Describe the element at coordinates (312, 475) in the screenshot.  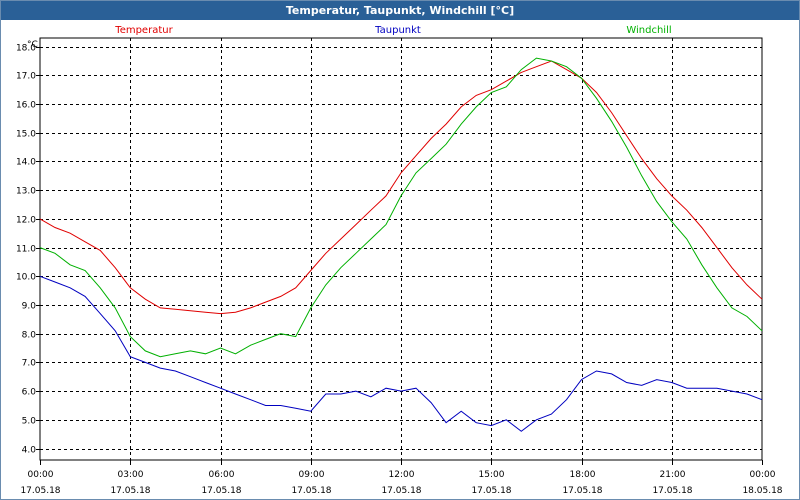
I see `x-tick-time: 09:00` at that location.